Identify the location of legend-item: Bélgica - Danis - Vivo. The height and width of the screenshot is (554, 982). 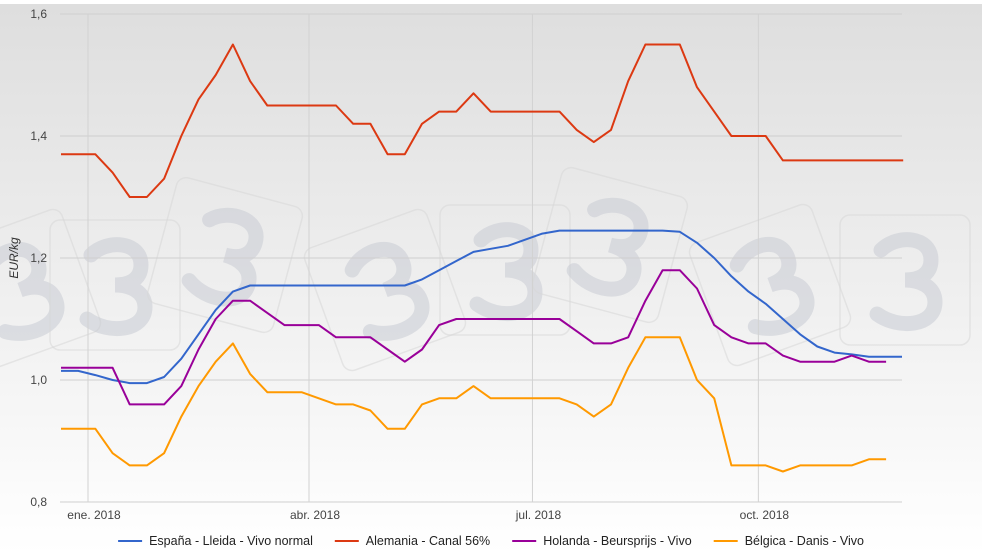
(788, 541).